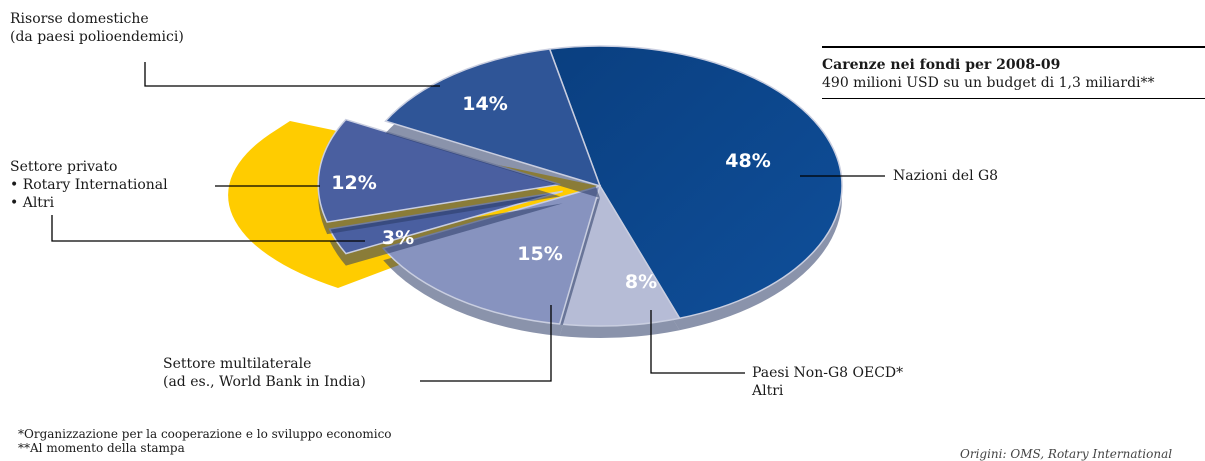 Image resolution: width=1205 pixels, height=461 pixels. What do you see at coordinates (64, 167) in the screenshot?
I see `label-privato-line1: Settore privato` at bounding box center [64, 167].